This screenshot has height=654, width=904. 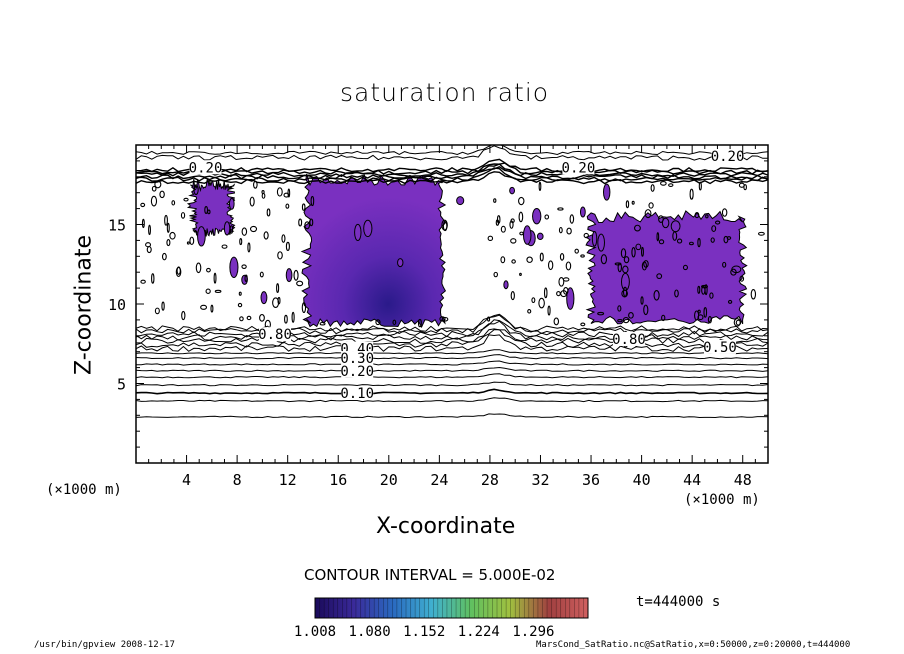 I want to click on x-tick-label: 4, so click(x=186, y=480).